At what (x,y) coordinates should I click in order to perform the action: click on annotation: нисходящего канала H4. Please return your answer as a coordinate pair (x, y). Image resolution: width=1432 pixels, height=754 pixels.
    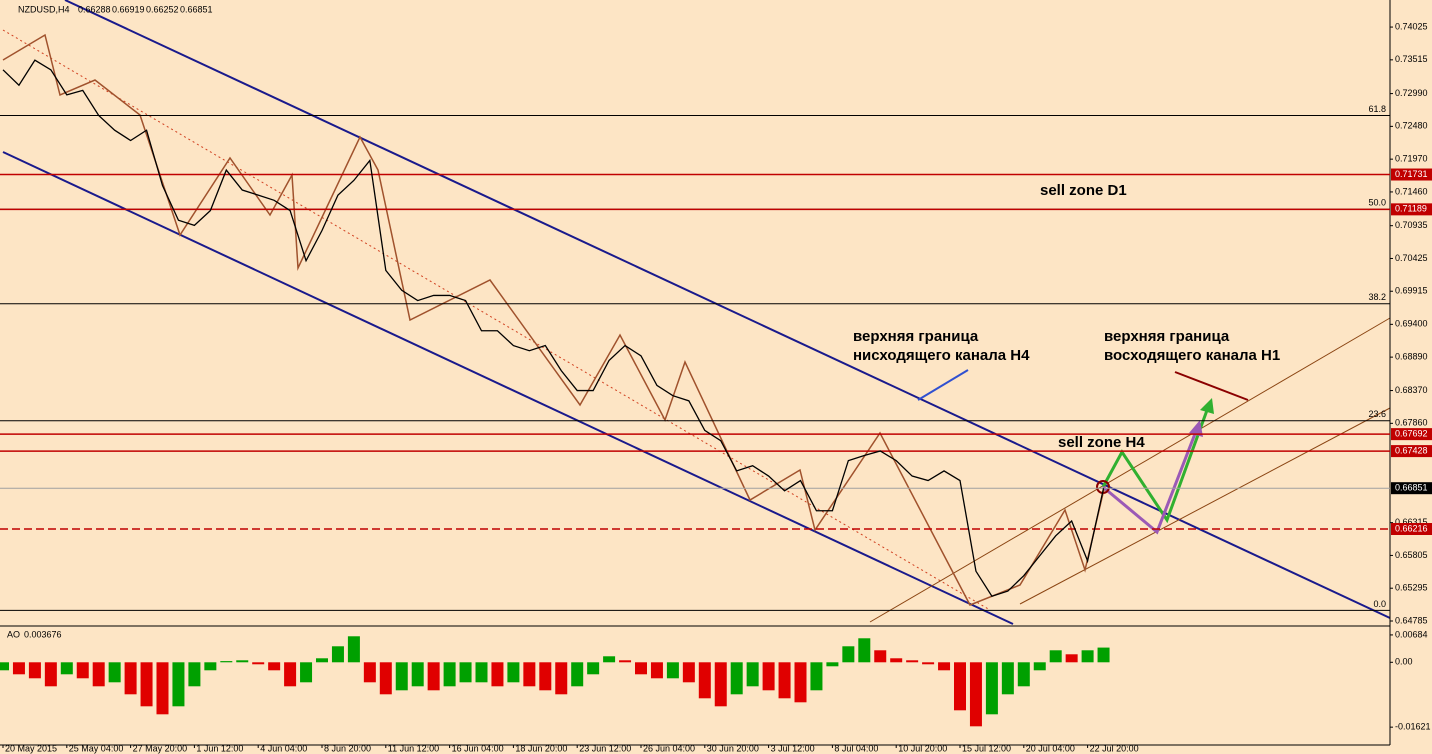
    Looking at the image, I should click on (941, 355).